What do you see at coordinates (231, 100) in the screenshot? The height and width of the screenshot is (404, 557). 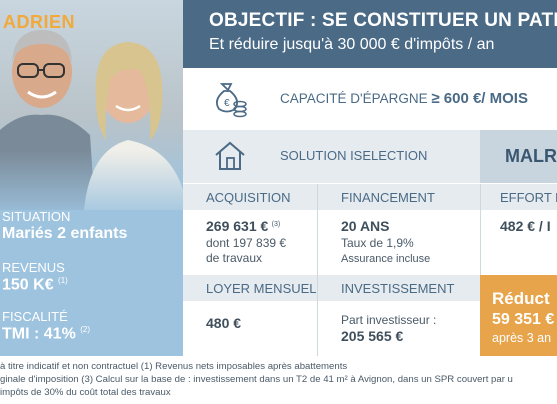 I see `money-bag-coins-icon: €` at bounding box center [231, 100].